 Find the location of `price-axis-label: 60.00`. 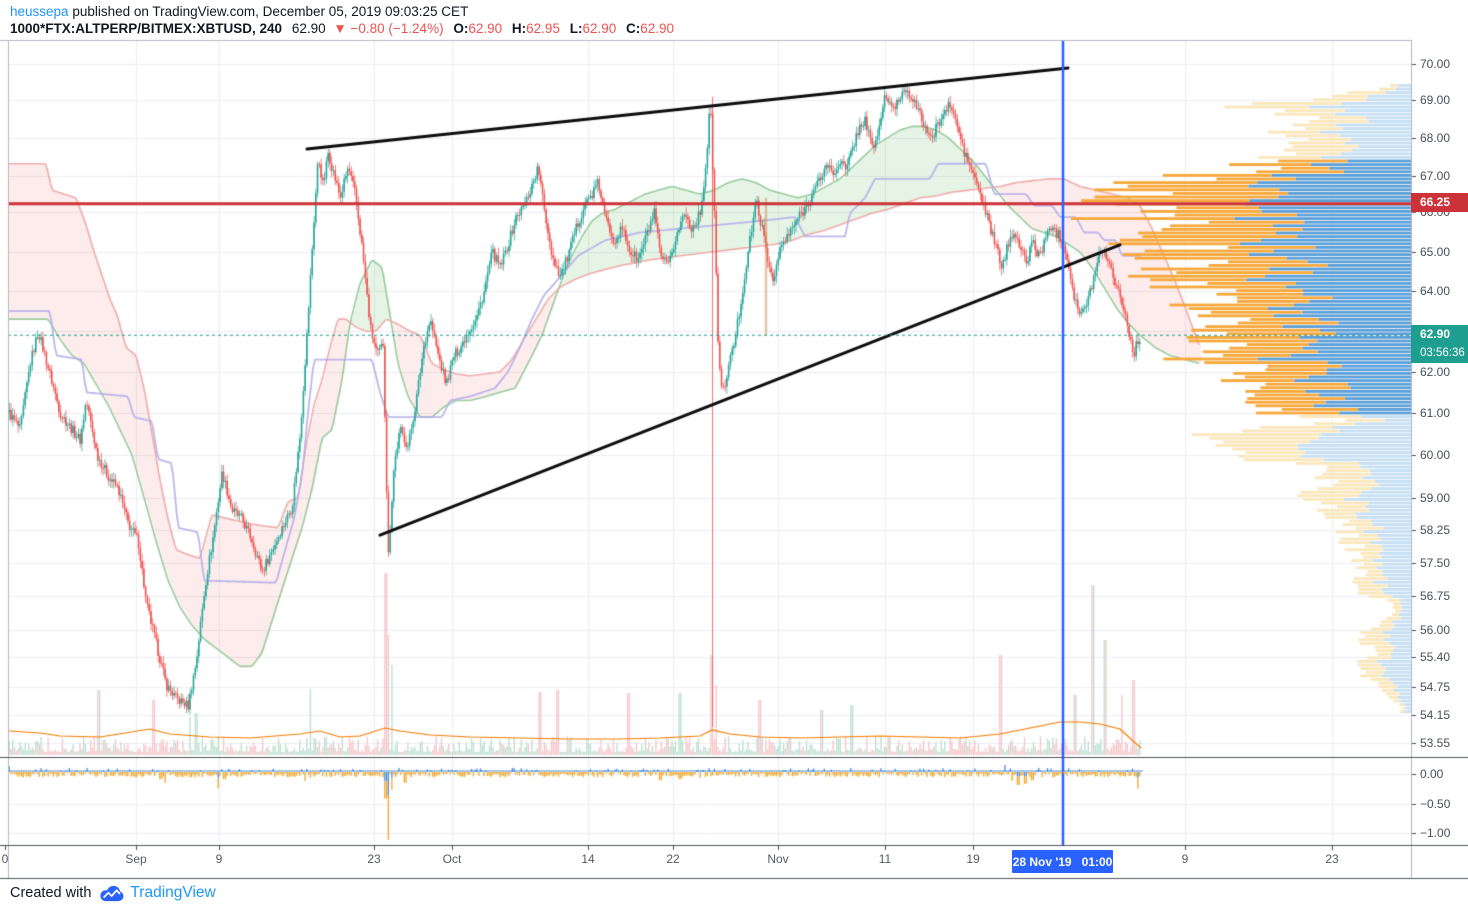

price-axis-label: 60.00 is located at coordinates (1435, 455).